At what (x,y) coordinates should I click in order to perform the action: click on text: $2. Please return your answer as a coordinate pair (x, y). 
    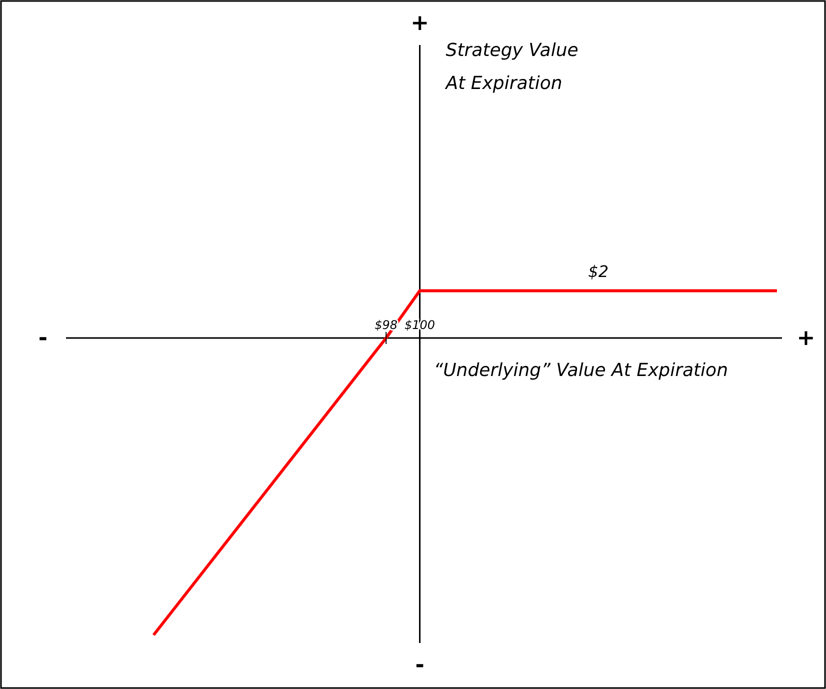
    Looking at the image, I should click on (598, 271).